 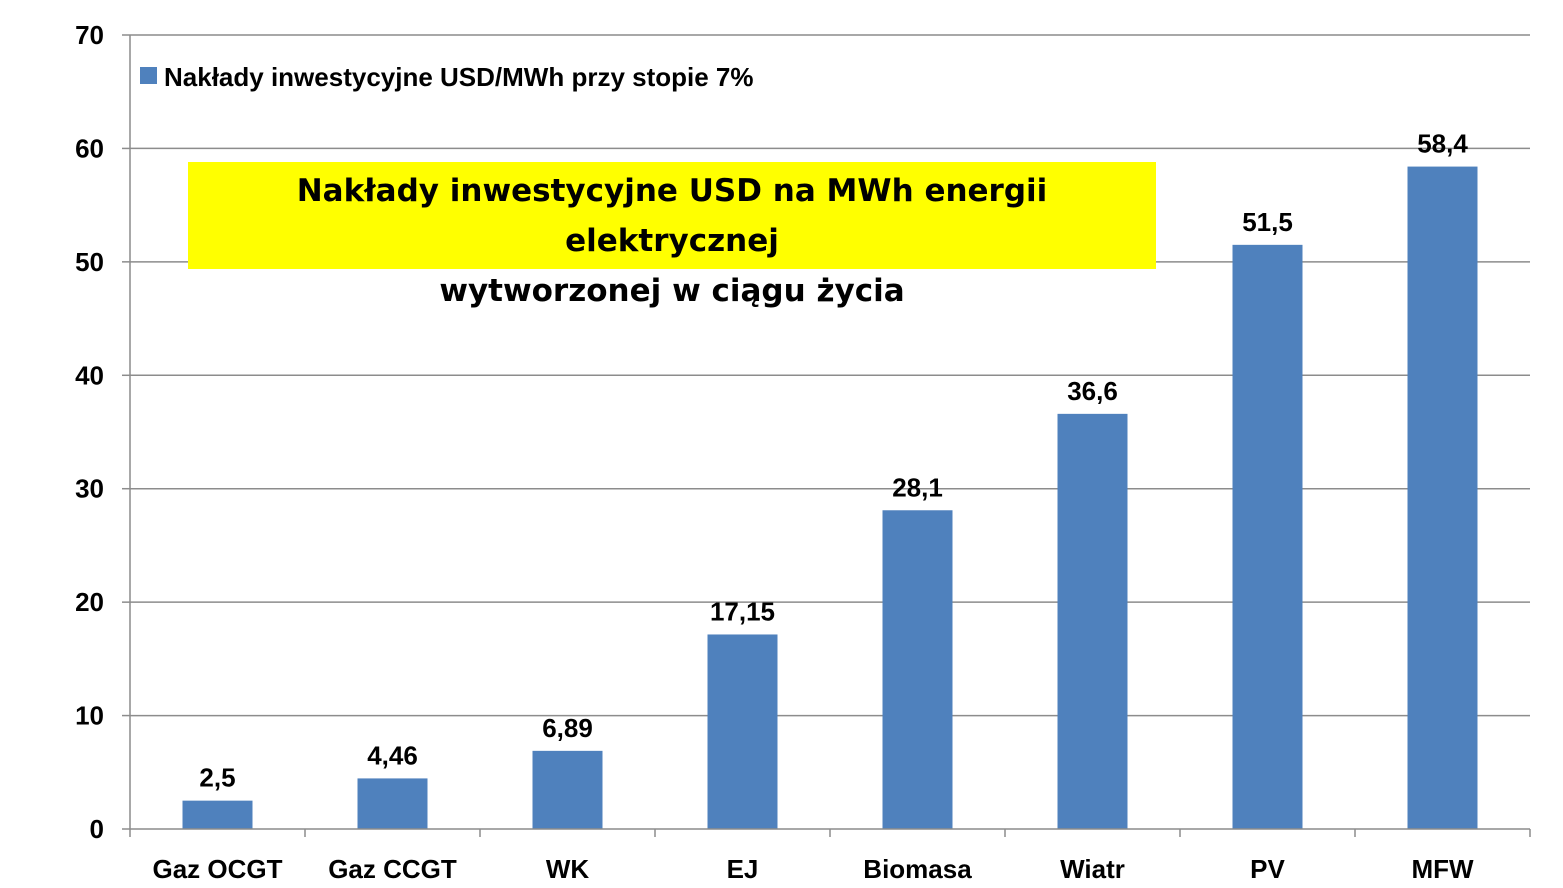 What do you see at coordinates (89, 148) in the screenshot?
I see `y-tick-label: 60` at bounding box center [89, 148].